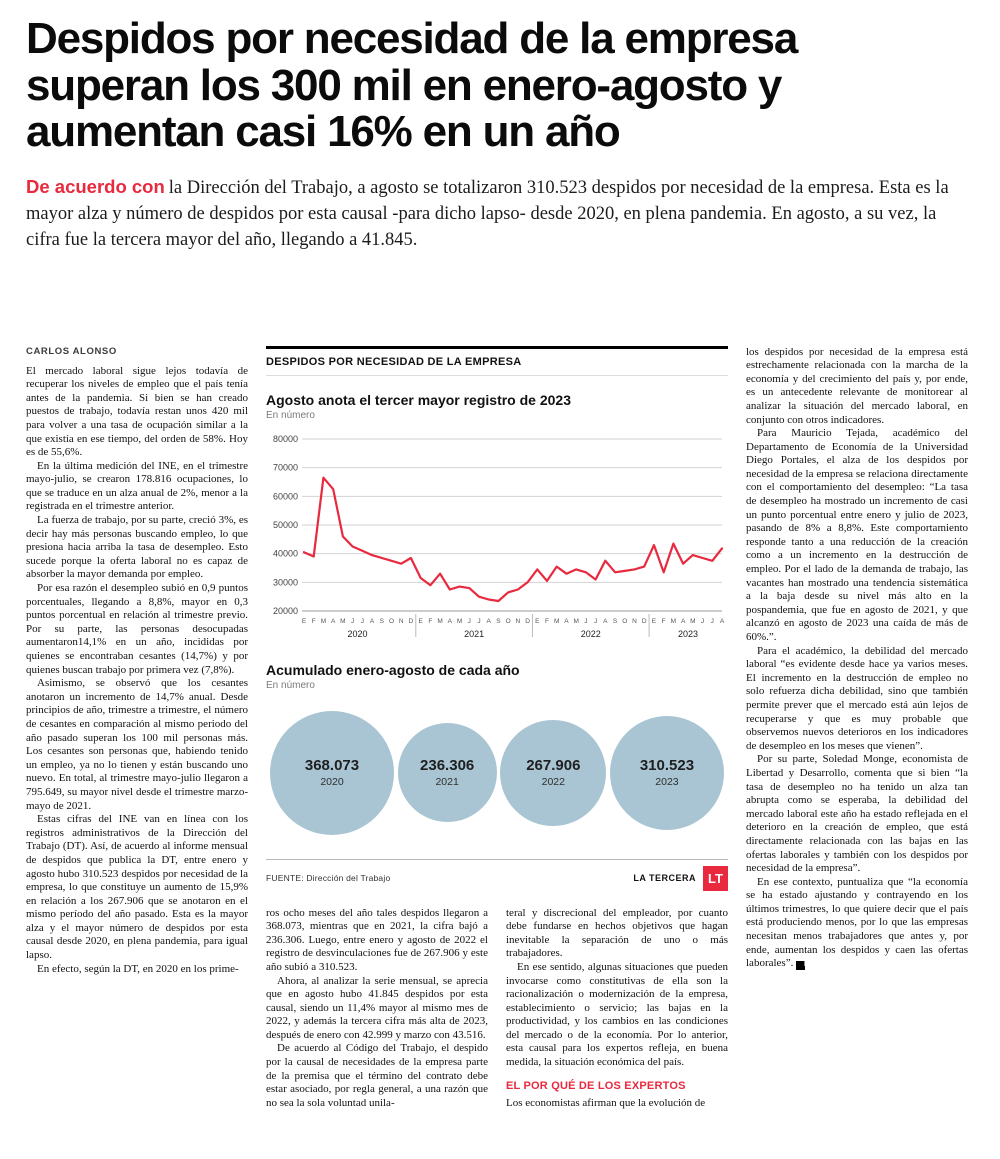 The image size is (1000, 1159). I want to click on lead-highlight: De acuerdo con, so click(95, 186).